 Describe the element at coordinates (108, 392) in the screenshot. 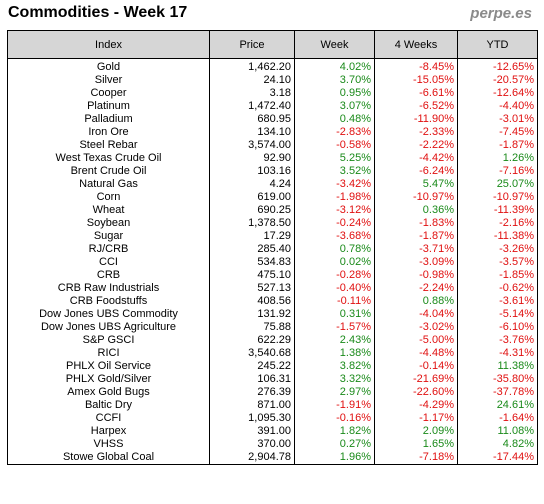

I see `index-cell: Amex Gold Bugs` at that location.